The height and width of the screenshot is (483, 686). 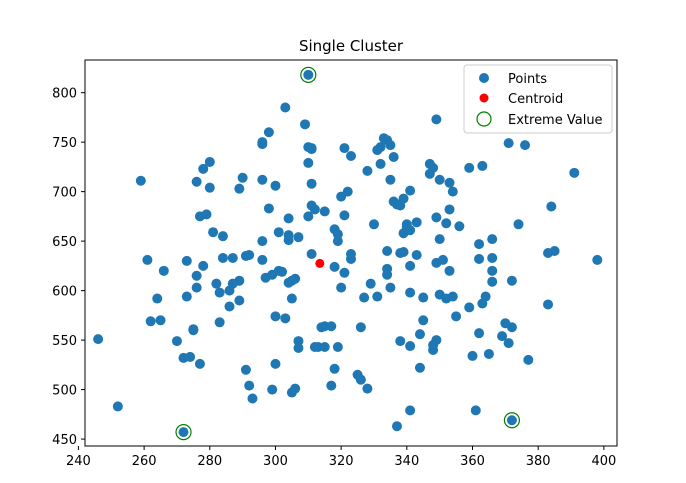 I want to click on y-tick-label: 700, so click(x=64, y=193).